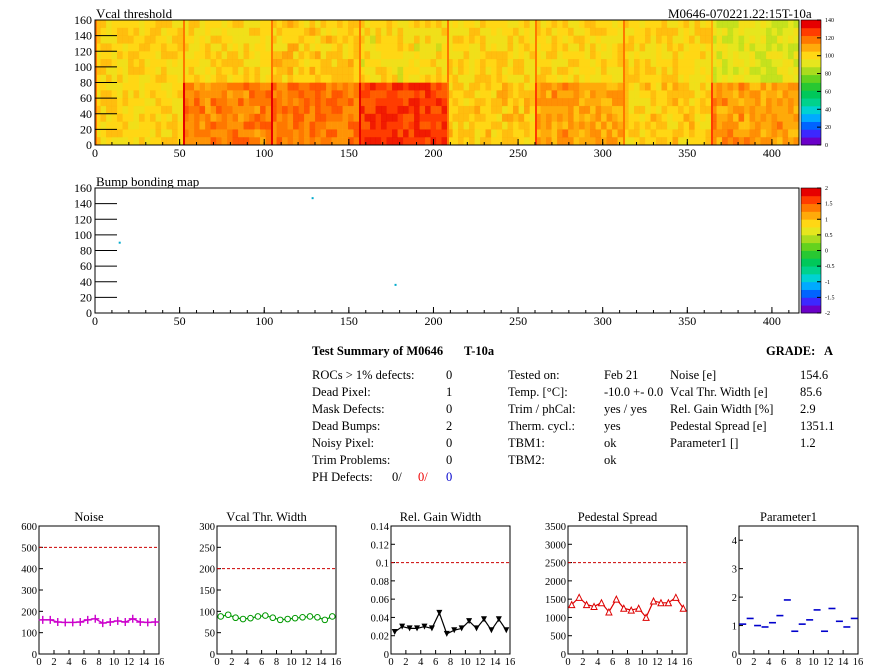  I want to click on dead-bump-point, so click(119, 242).